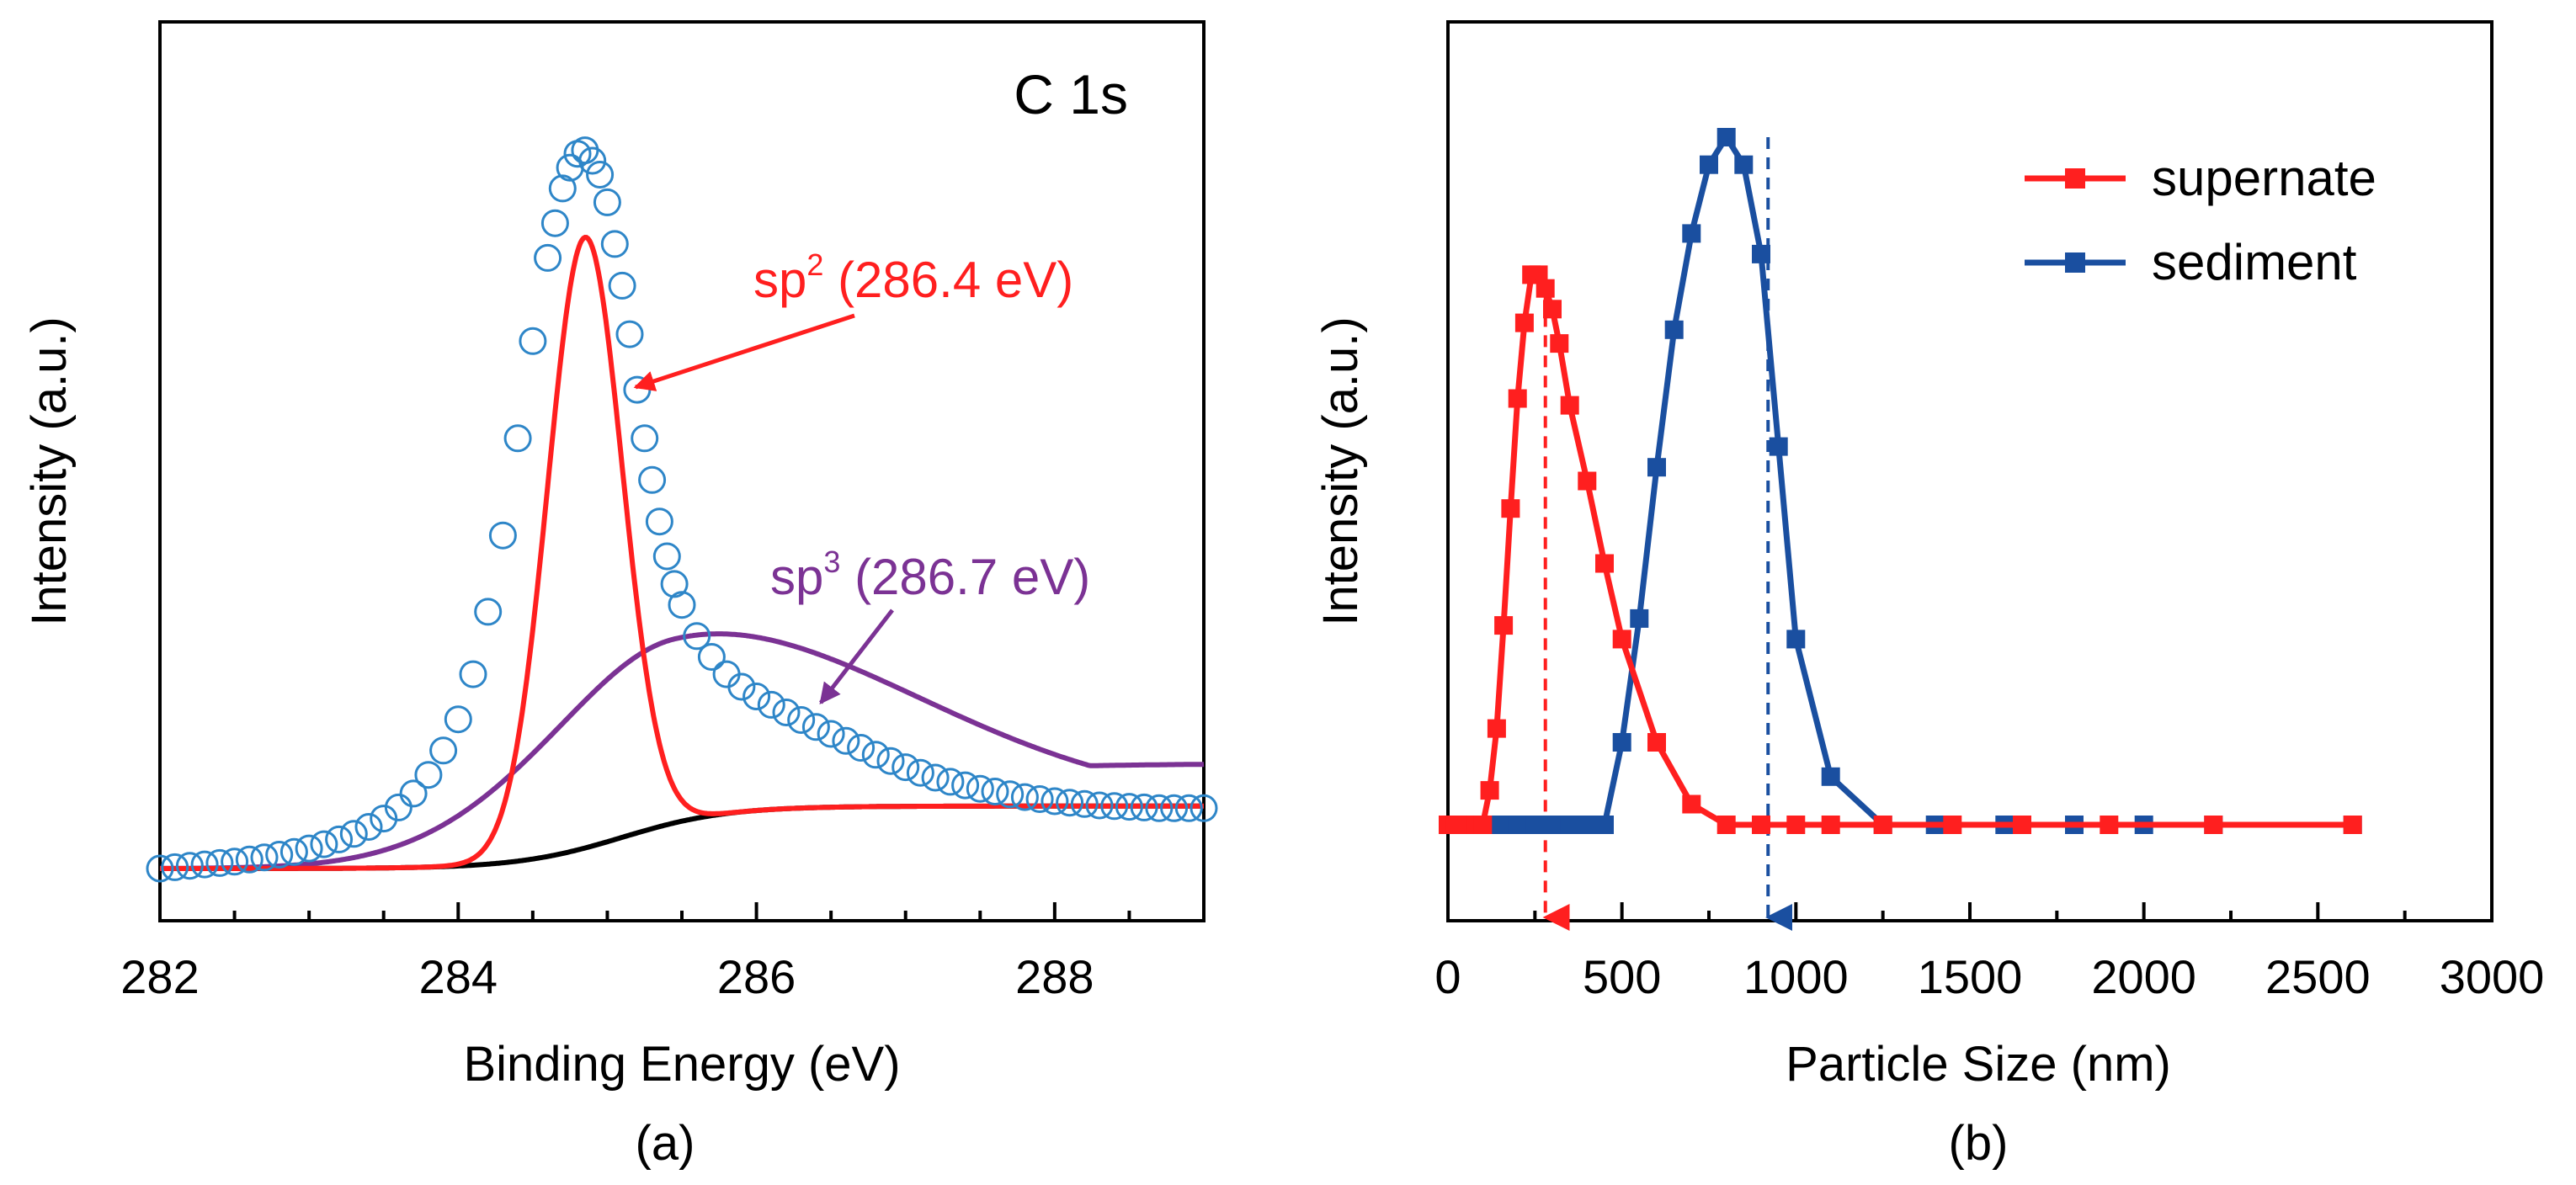  I want to click on panel-b-label: (b), so click(1979, 1143).